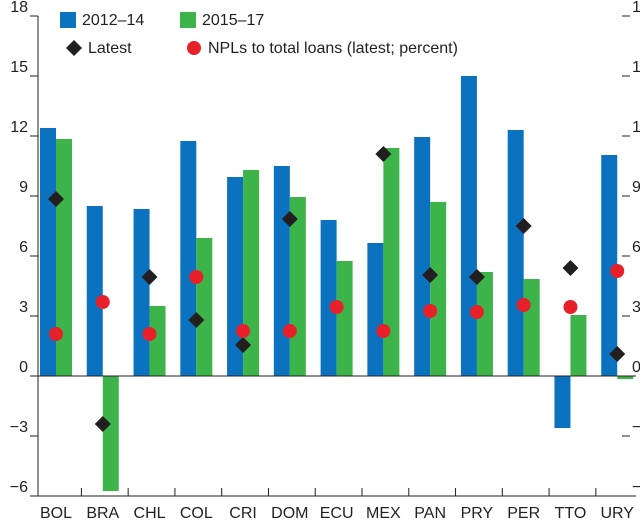 The width and height of the screenshot is (640, 528). Describe the element at coordinates (636, 187) in the screenshot. I see `y2-tick-label: 9` at that location.